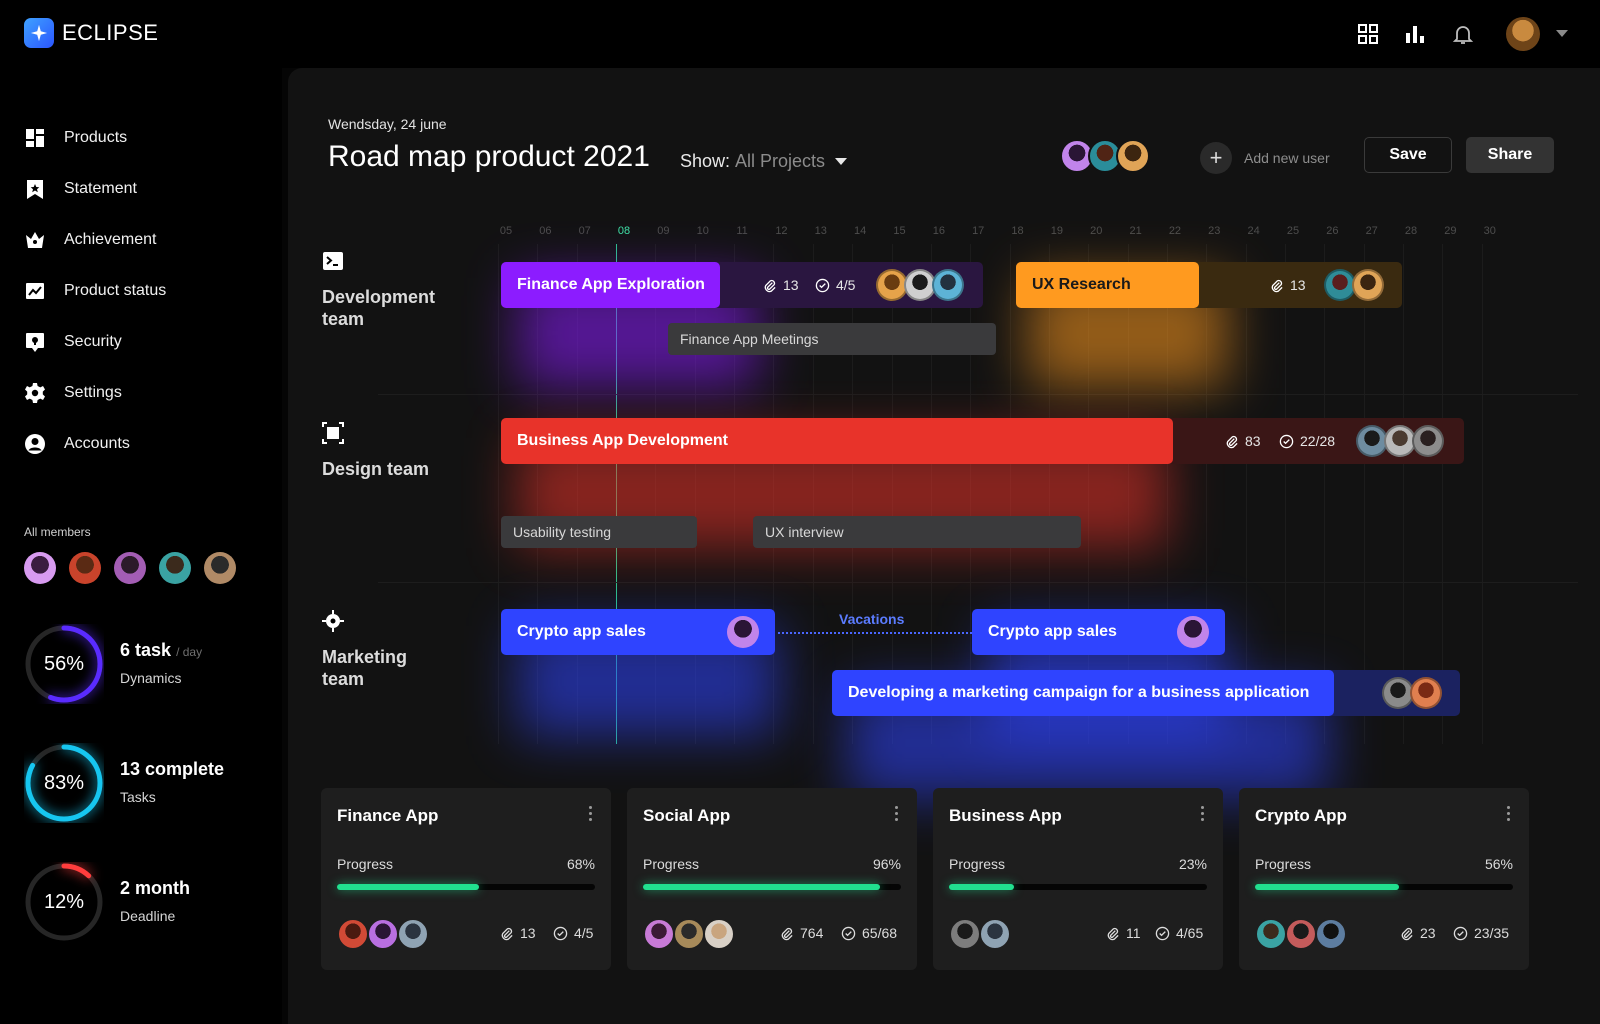 The image size is (1600, 1024). What do you see at coordinates (917, 532) in the screenshot?
I see `task-ux-interview: UX interview` at bounding box center [917, 532].